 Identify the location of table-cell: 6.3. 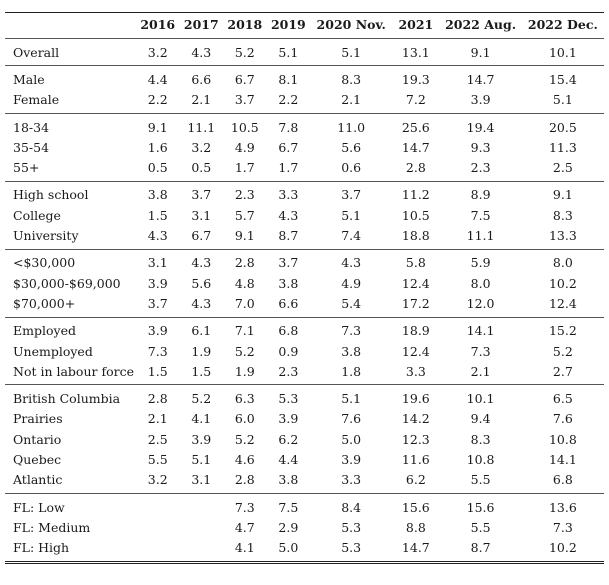
(244, 399).